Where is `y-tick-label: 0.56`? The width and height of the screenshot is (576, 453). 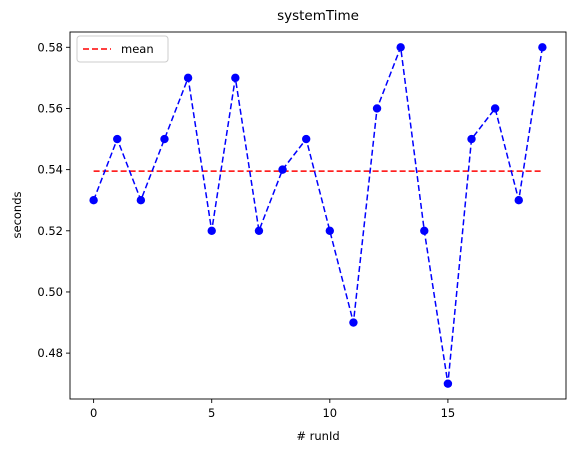 y-tick-label: 0.56 is located at coordinates (50, 108).